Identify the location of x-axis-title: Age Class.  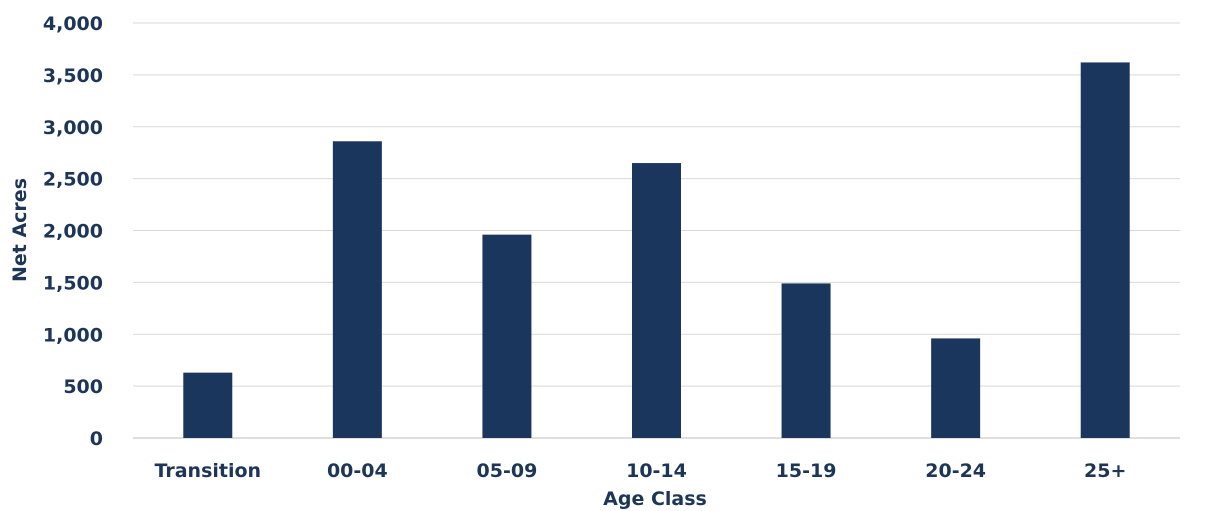
(655, 499).